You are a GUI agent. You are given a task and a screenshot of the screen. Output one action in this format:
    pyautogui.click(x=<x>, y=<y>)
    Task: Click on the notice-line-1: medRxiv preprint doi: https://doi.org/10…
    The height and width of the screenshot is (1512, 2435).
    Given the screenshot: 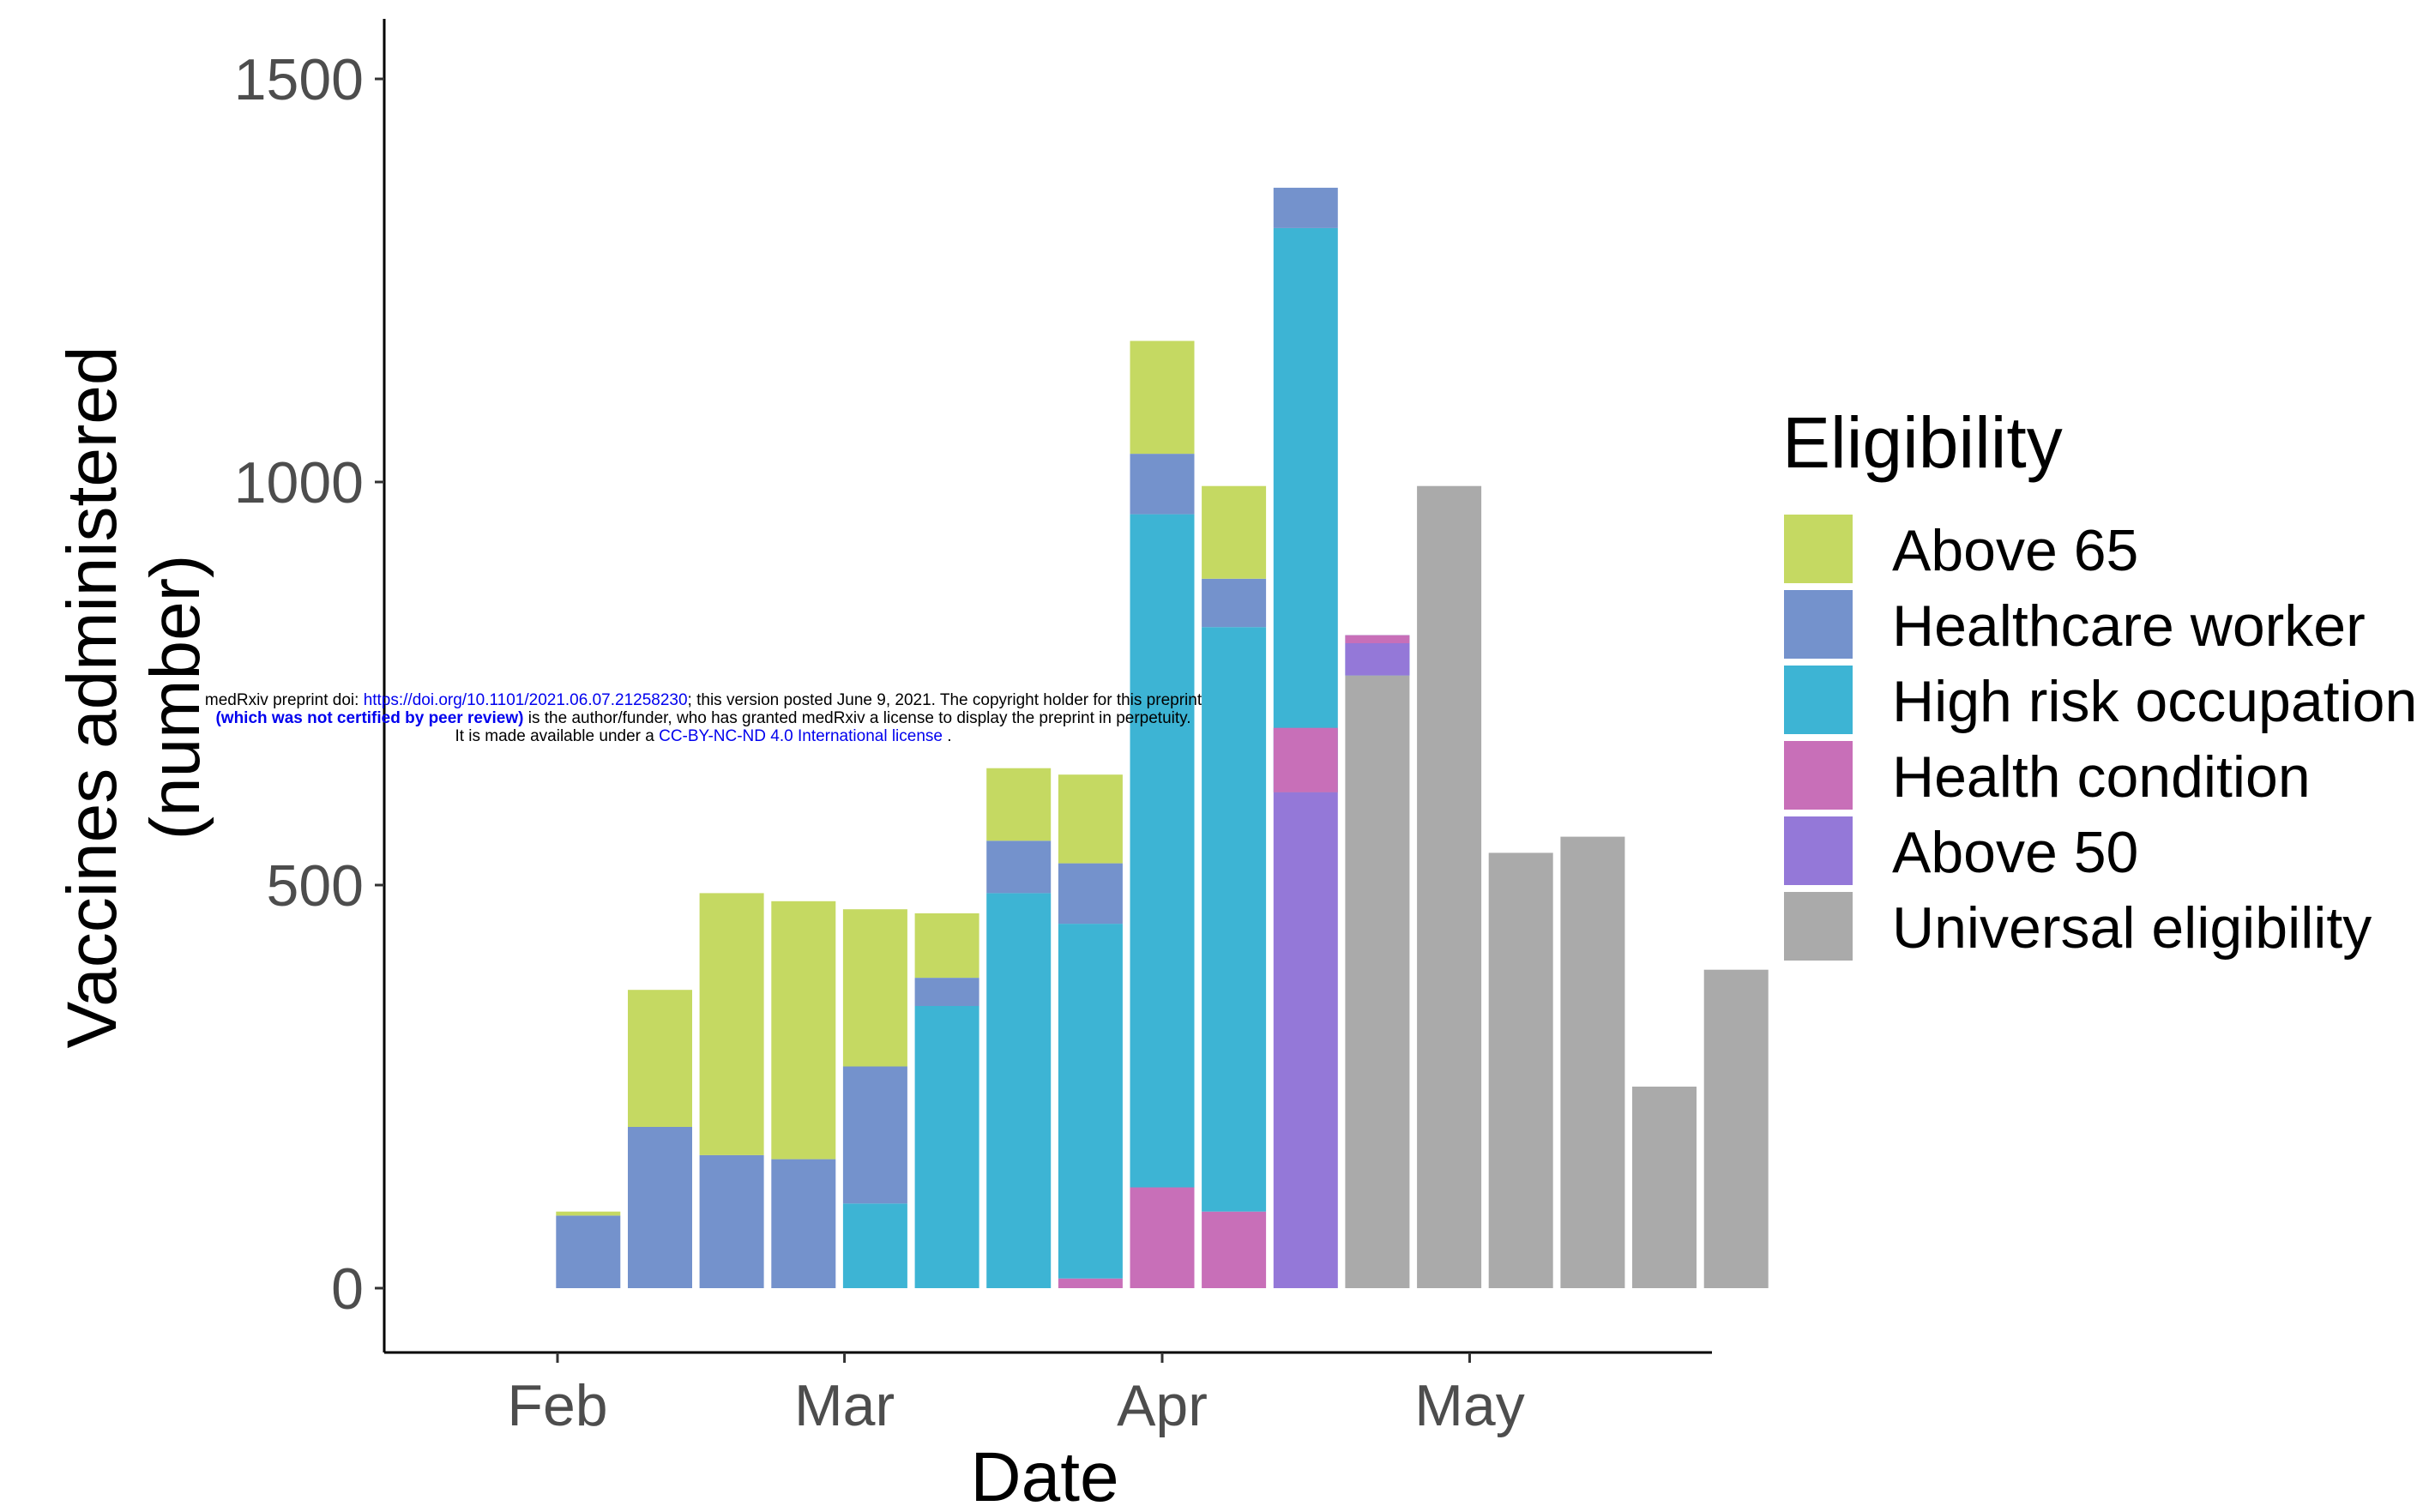 What is the action you would take?
    pyautogui.click(x=703, y=700)
    